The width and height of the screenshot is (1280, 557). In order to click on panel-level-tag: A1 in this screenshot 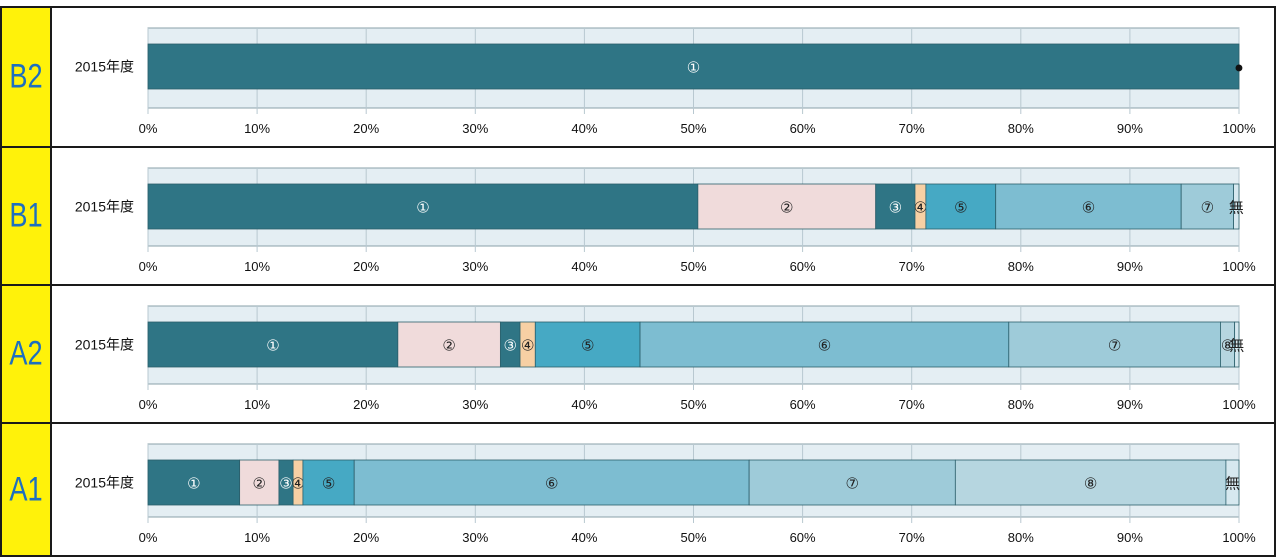, I will do `click(27, 489)`.